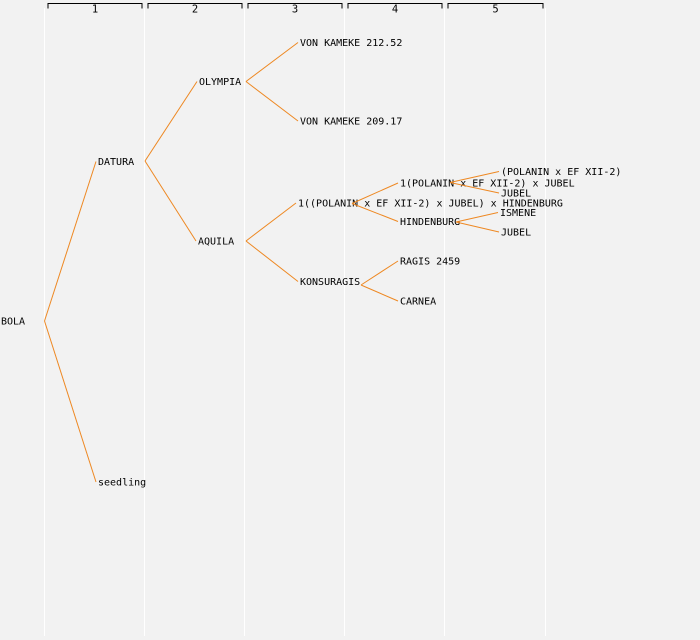 This screenshot has width=700, height=640. What do you see at coordinates (272, 261) in the screenshot?
I see `pedigree-edge-aquila-to-konsuragis` at bounding box center [272, 261].